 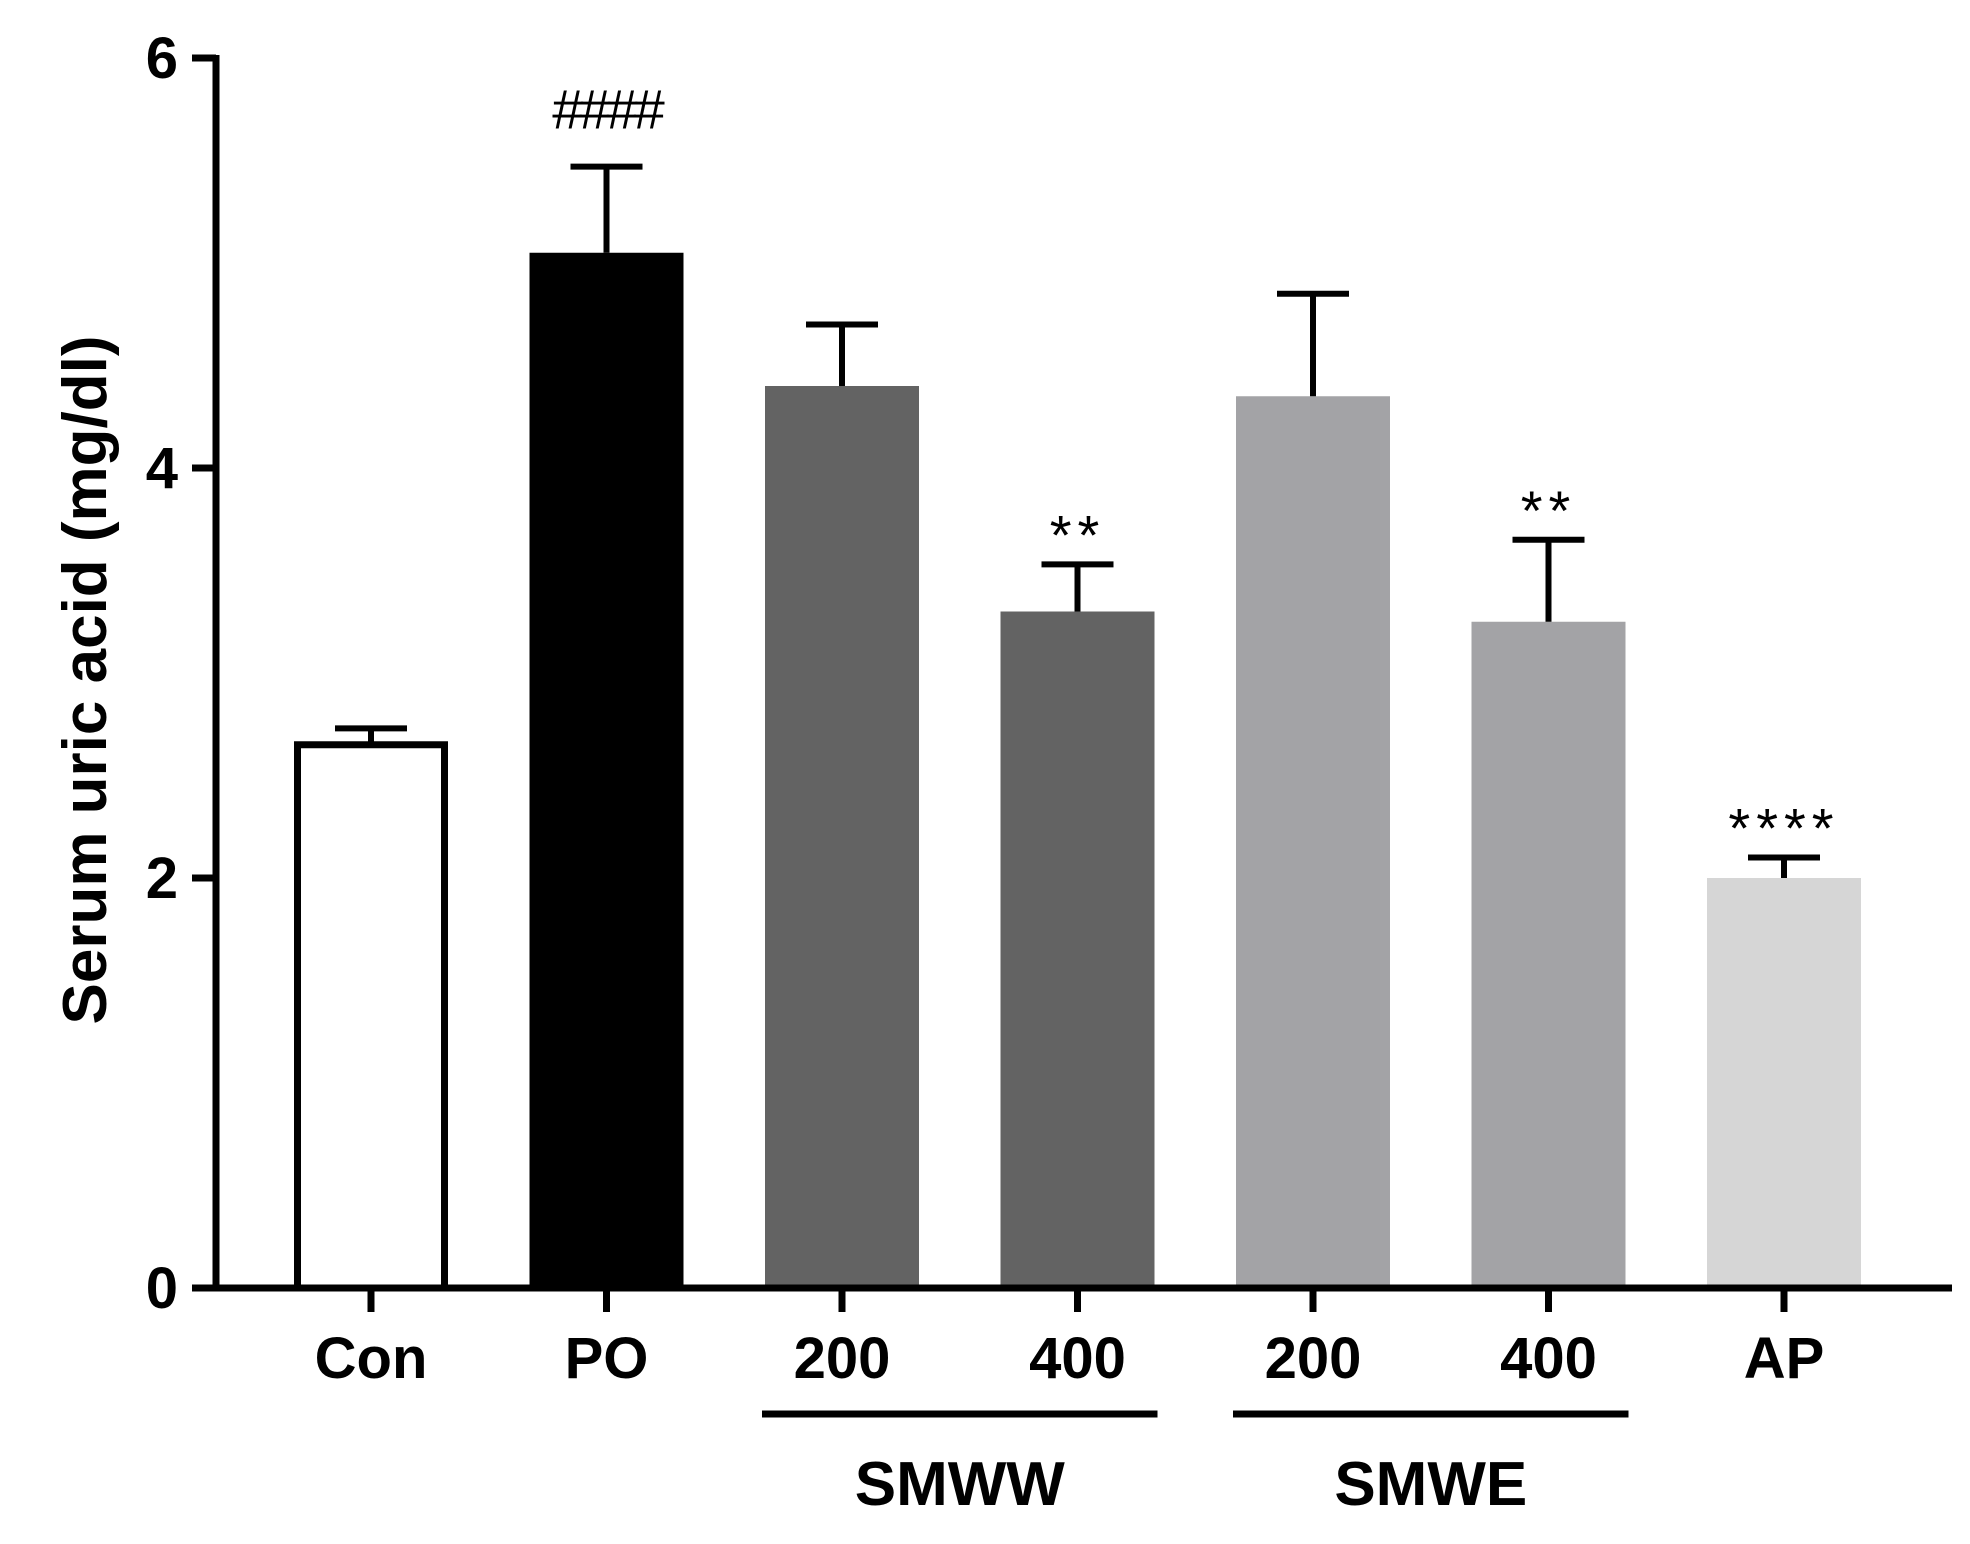 What do you see at coordinates (608, 109) in the screenshot?
I see `significance-label-1: ####` at bounding box center [608, 109].